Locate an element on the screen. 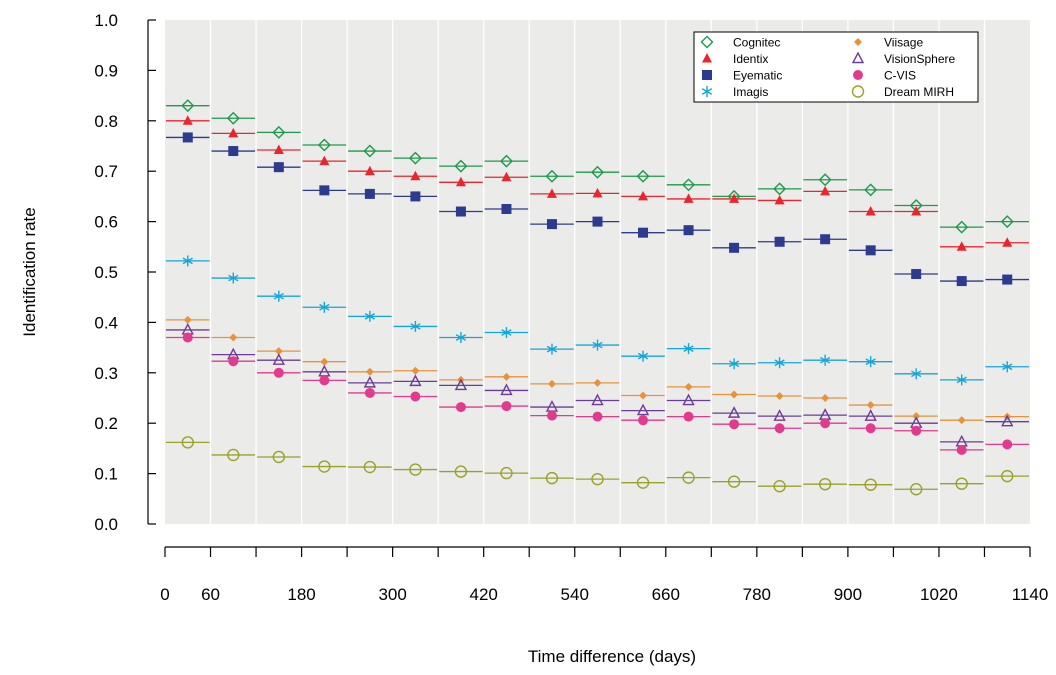  legend-box is located at coordinates (836, 67).